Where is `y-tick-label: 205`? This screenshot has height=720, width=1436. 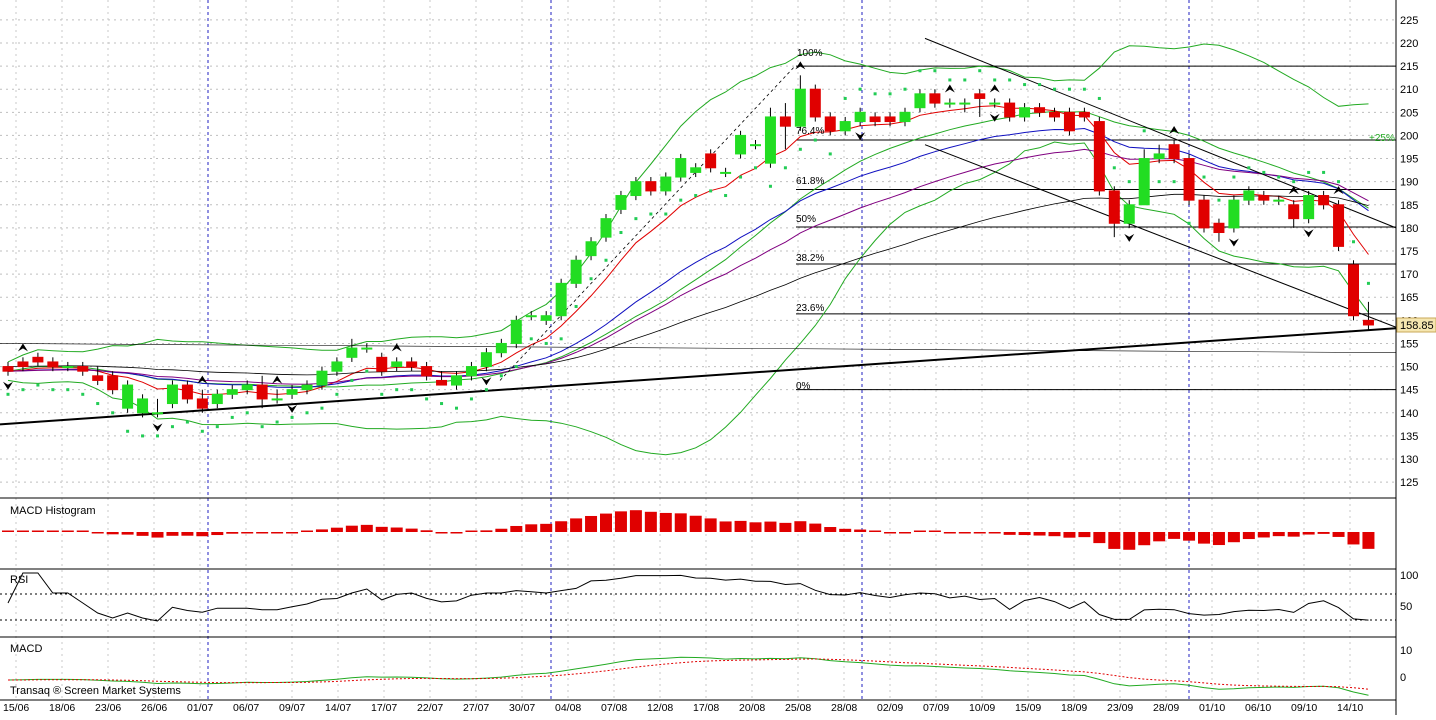 y-tick-label: 205 is located at coordinates (1409, 113).